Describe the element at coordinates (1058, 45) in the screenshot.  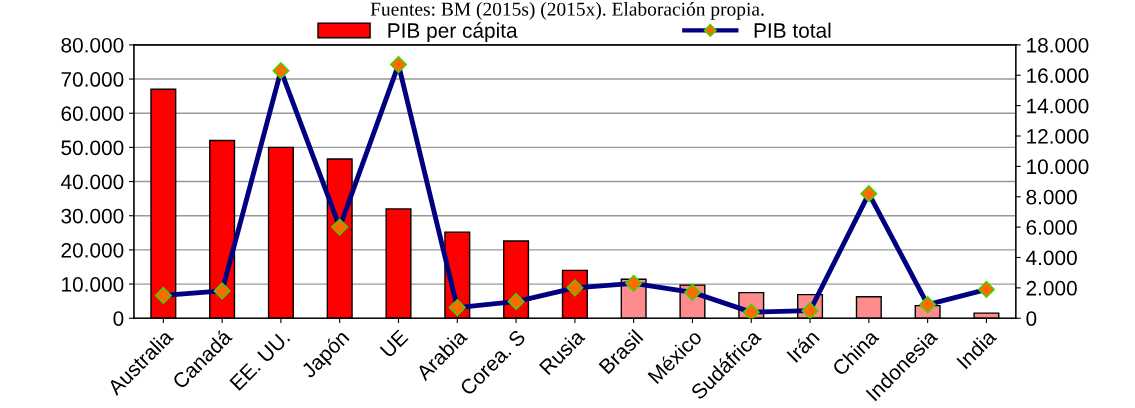
I see `y2-tick-label: 18.000` at that location.